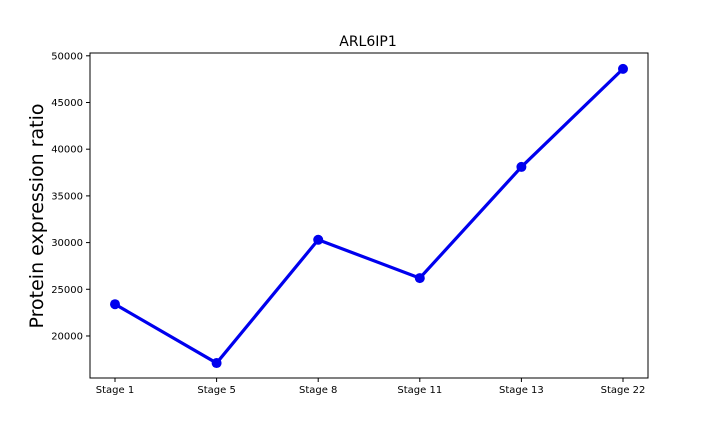 This screenshot has height=432, width=720. Describe the element at coordinates (67, 56) in the screenshot. I see `y-tick-label: 50000` at that location.